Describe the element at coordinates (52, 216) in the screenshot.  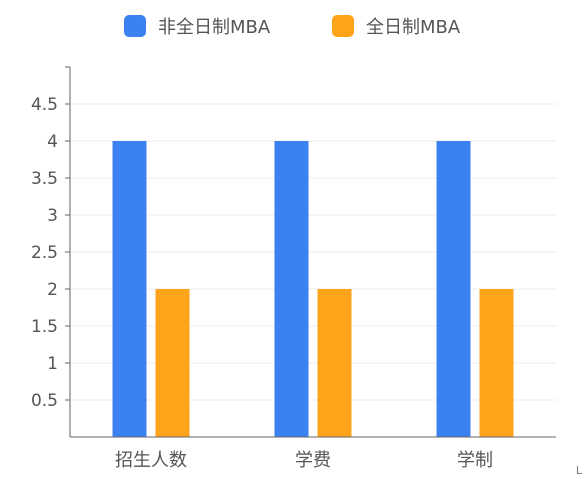
I see `y-tick-label: 3` at that location.